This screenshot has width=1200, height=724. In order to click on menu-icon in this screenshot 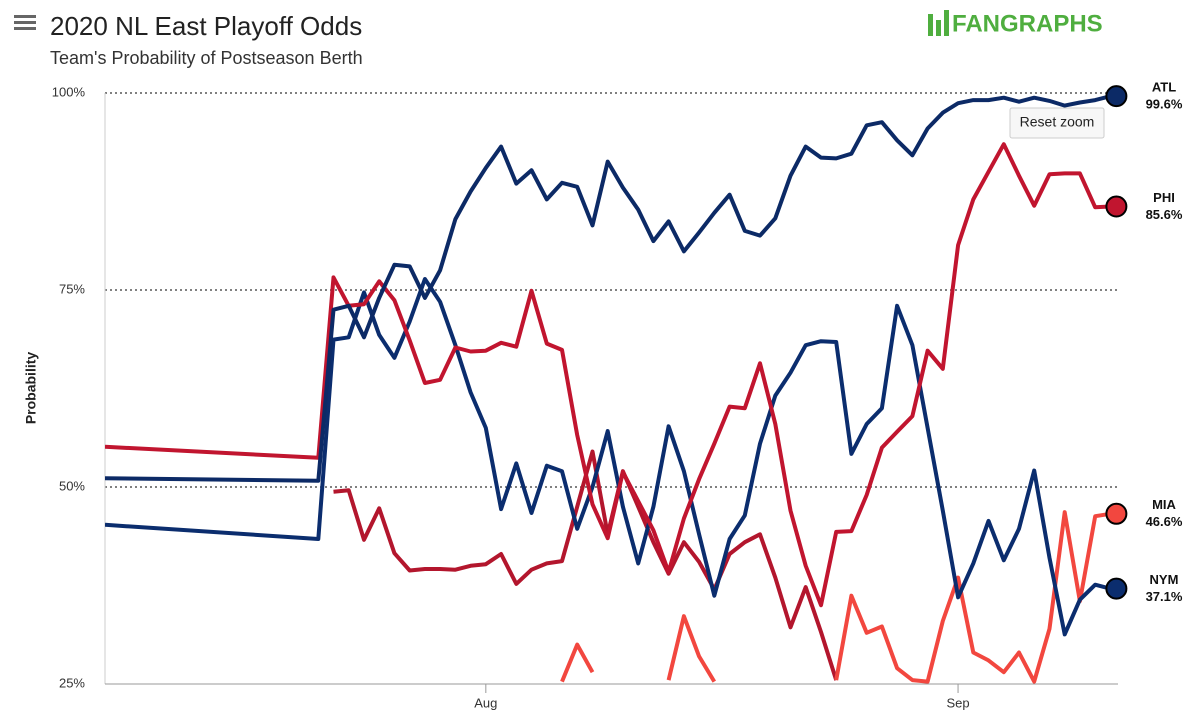, I will do `click(25, 22)`.